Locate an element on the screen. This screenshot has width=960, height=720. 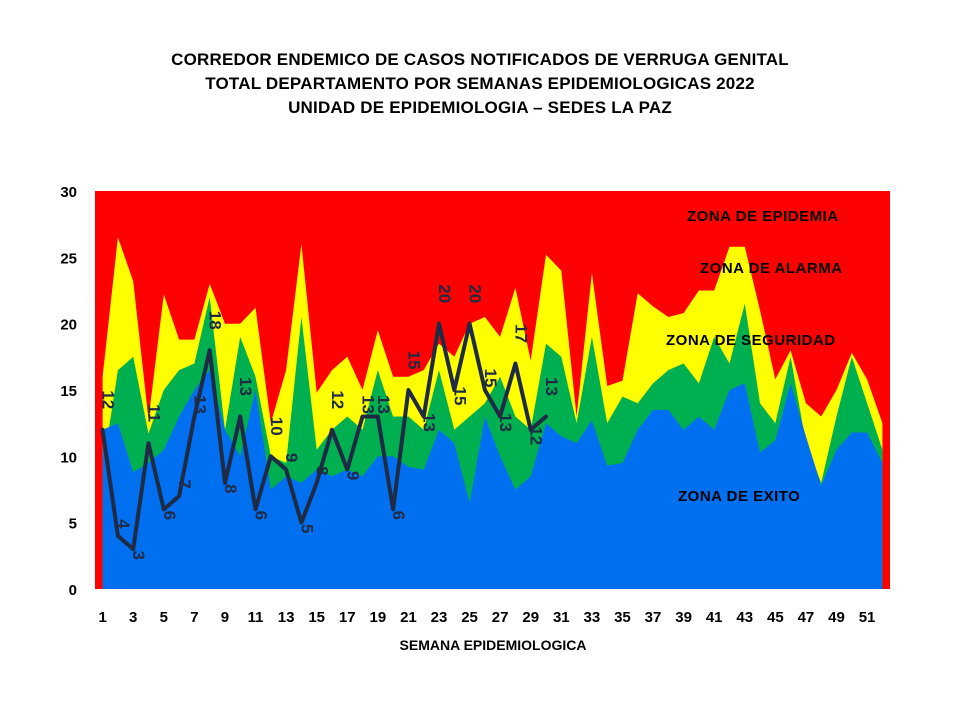
x-tick-label: 21 is located at coordinates (408, 617).